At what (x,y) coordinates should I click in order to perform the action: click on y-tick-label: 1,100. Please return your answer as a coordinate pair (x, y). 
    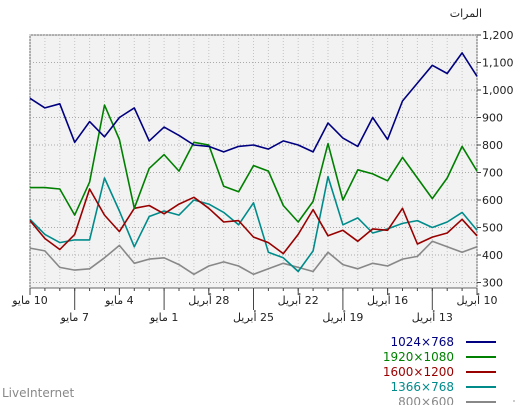
    Looking at the image, I should click on (498, 63).